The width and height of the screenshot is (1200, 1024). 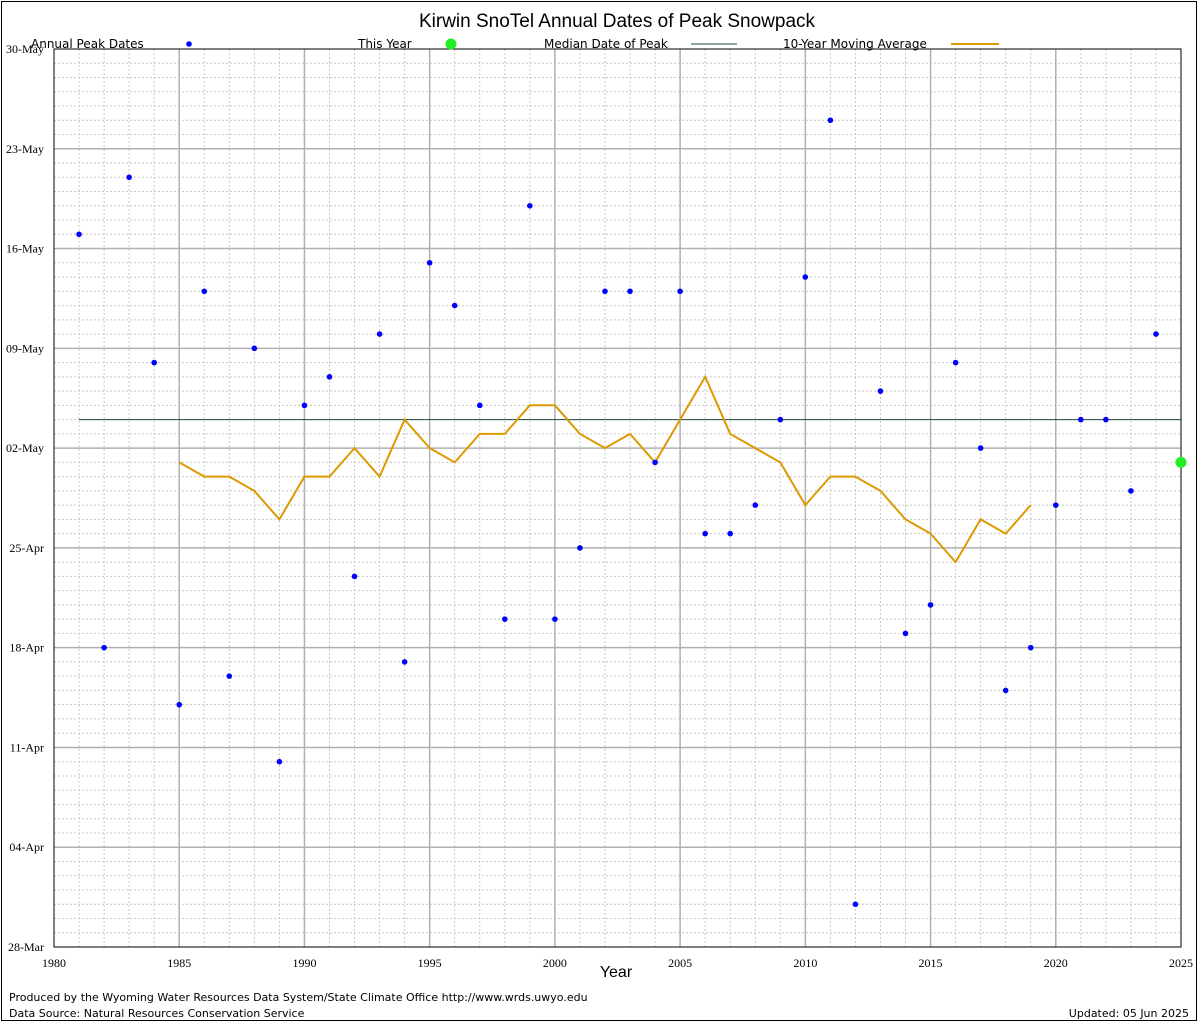 I want to click on legend-marker-this-year, so click(x=451, y=44).